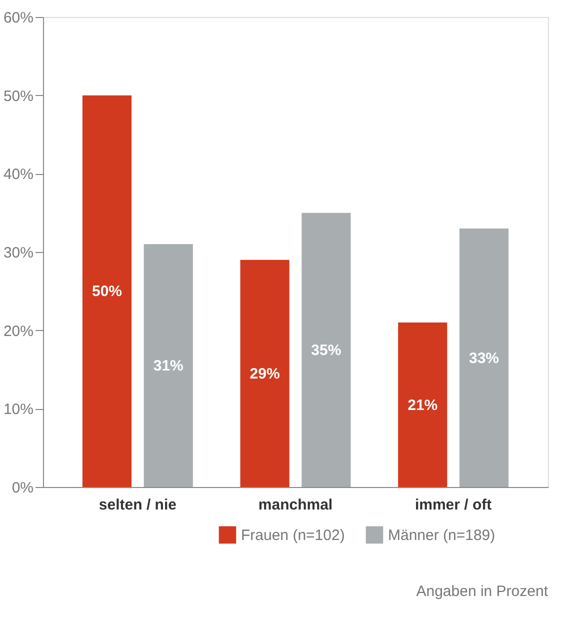  I want to click on data-label: 35%, so click(326, 350).